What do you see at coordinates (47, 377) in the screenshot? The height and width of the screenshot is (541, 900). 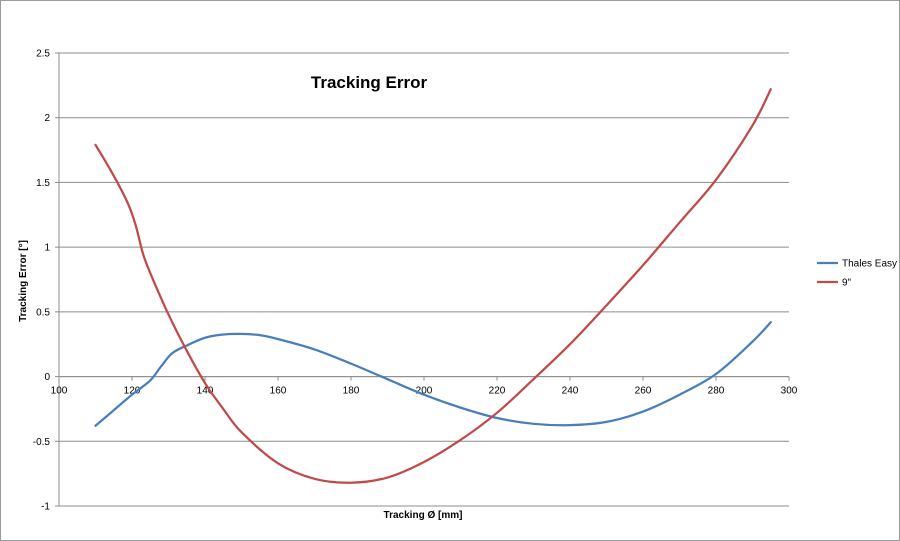 I see `y-tick-label: 0` at bounding box center [47, 377].